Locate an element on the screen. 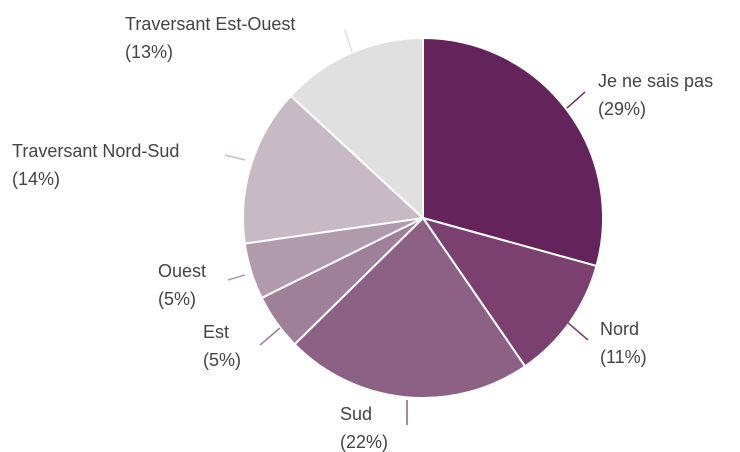 This screenshot has height=452, width=740. slice-value-label: (29%) is located at coordinates (622, 109).